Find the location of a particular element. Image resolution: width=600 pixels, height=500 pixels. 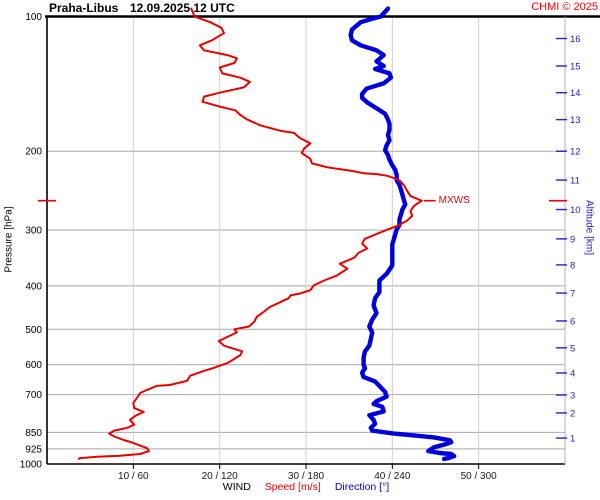

altitude-tick-label: 10 is located at coordinates (575, 210).